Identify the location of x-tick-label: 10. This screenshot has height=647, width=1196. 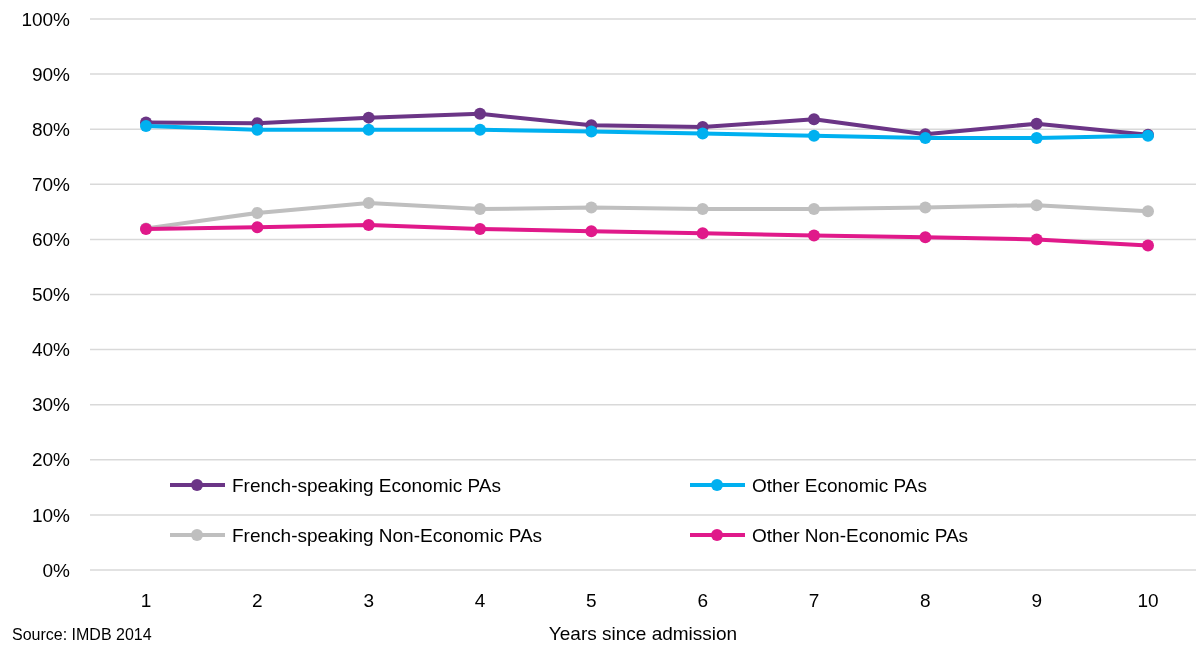
(1148, 600).